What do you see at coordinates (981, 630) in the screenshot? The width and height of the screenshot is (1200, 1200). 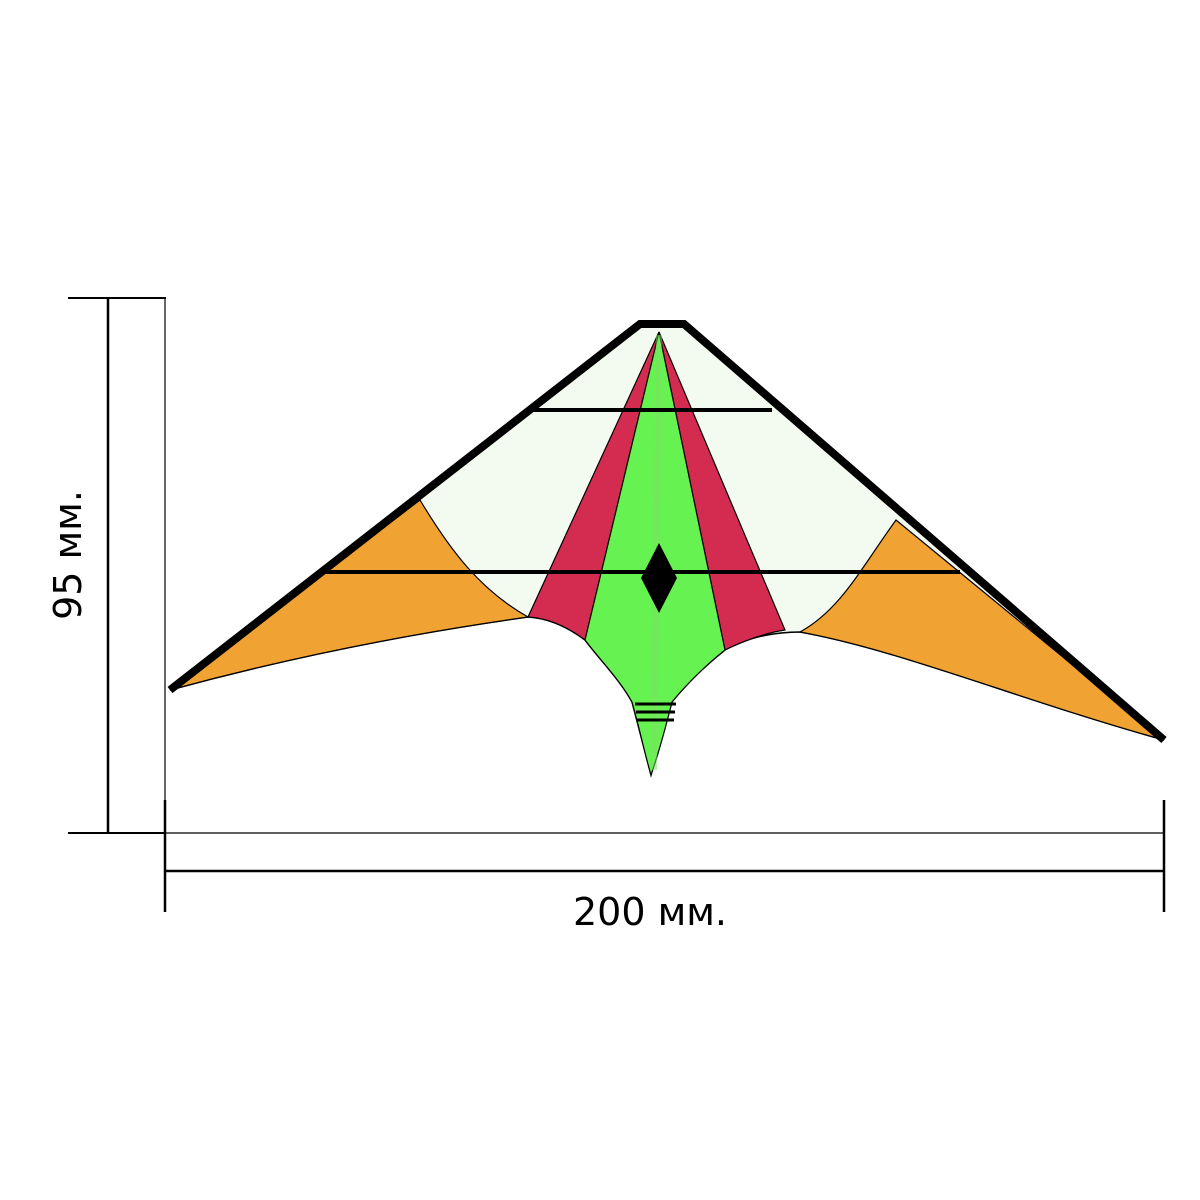 I see `right-wingtip` at bounding box center [981, 630].